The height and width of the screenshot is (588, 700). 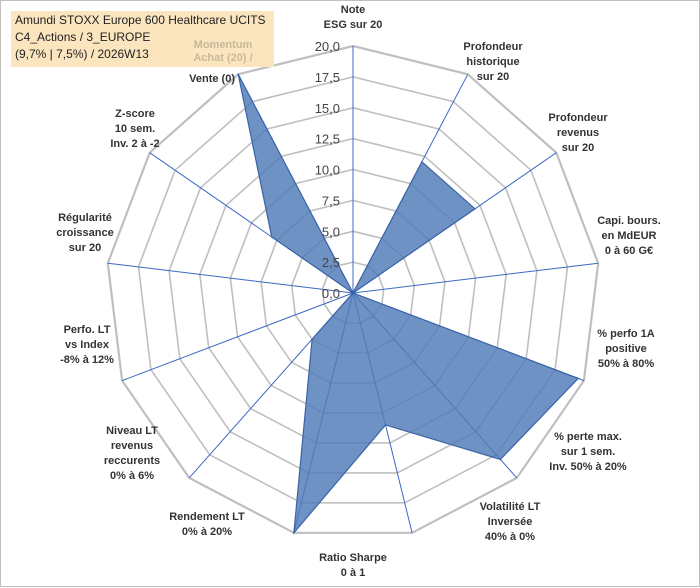 What do you see at coordinates (629, 221) in the screenshot?
I see `axis-label-3-line-0: Capi. bours.` at bounding box center [629, 221].